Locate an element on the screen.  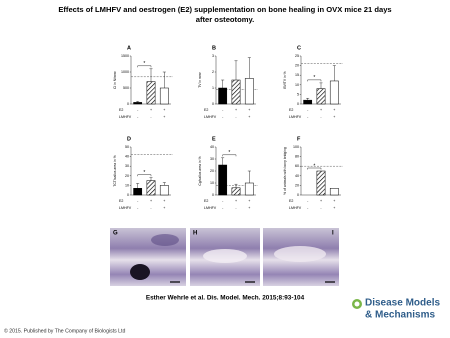
chart-panel: C BV/TV in % 0 5 10 15 20 25 E2 - + + LMHFV - - + * is located at coordinates (313, 82).